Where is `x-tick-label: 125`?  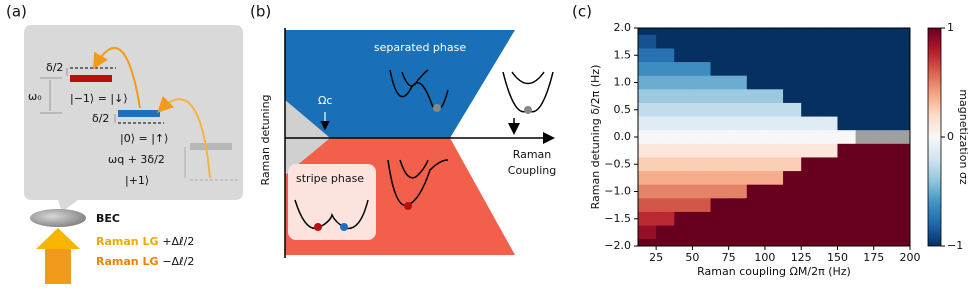
x-tick-label: 125 is located at coordinates (801, 257).